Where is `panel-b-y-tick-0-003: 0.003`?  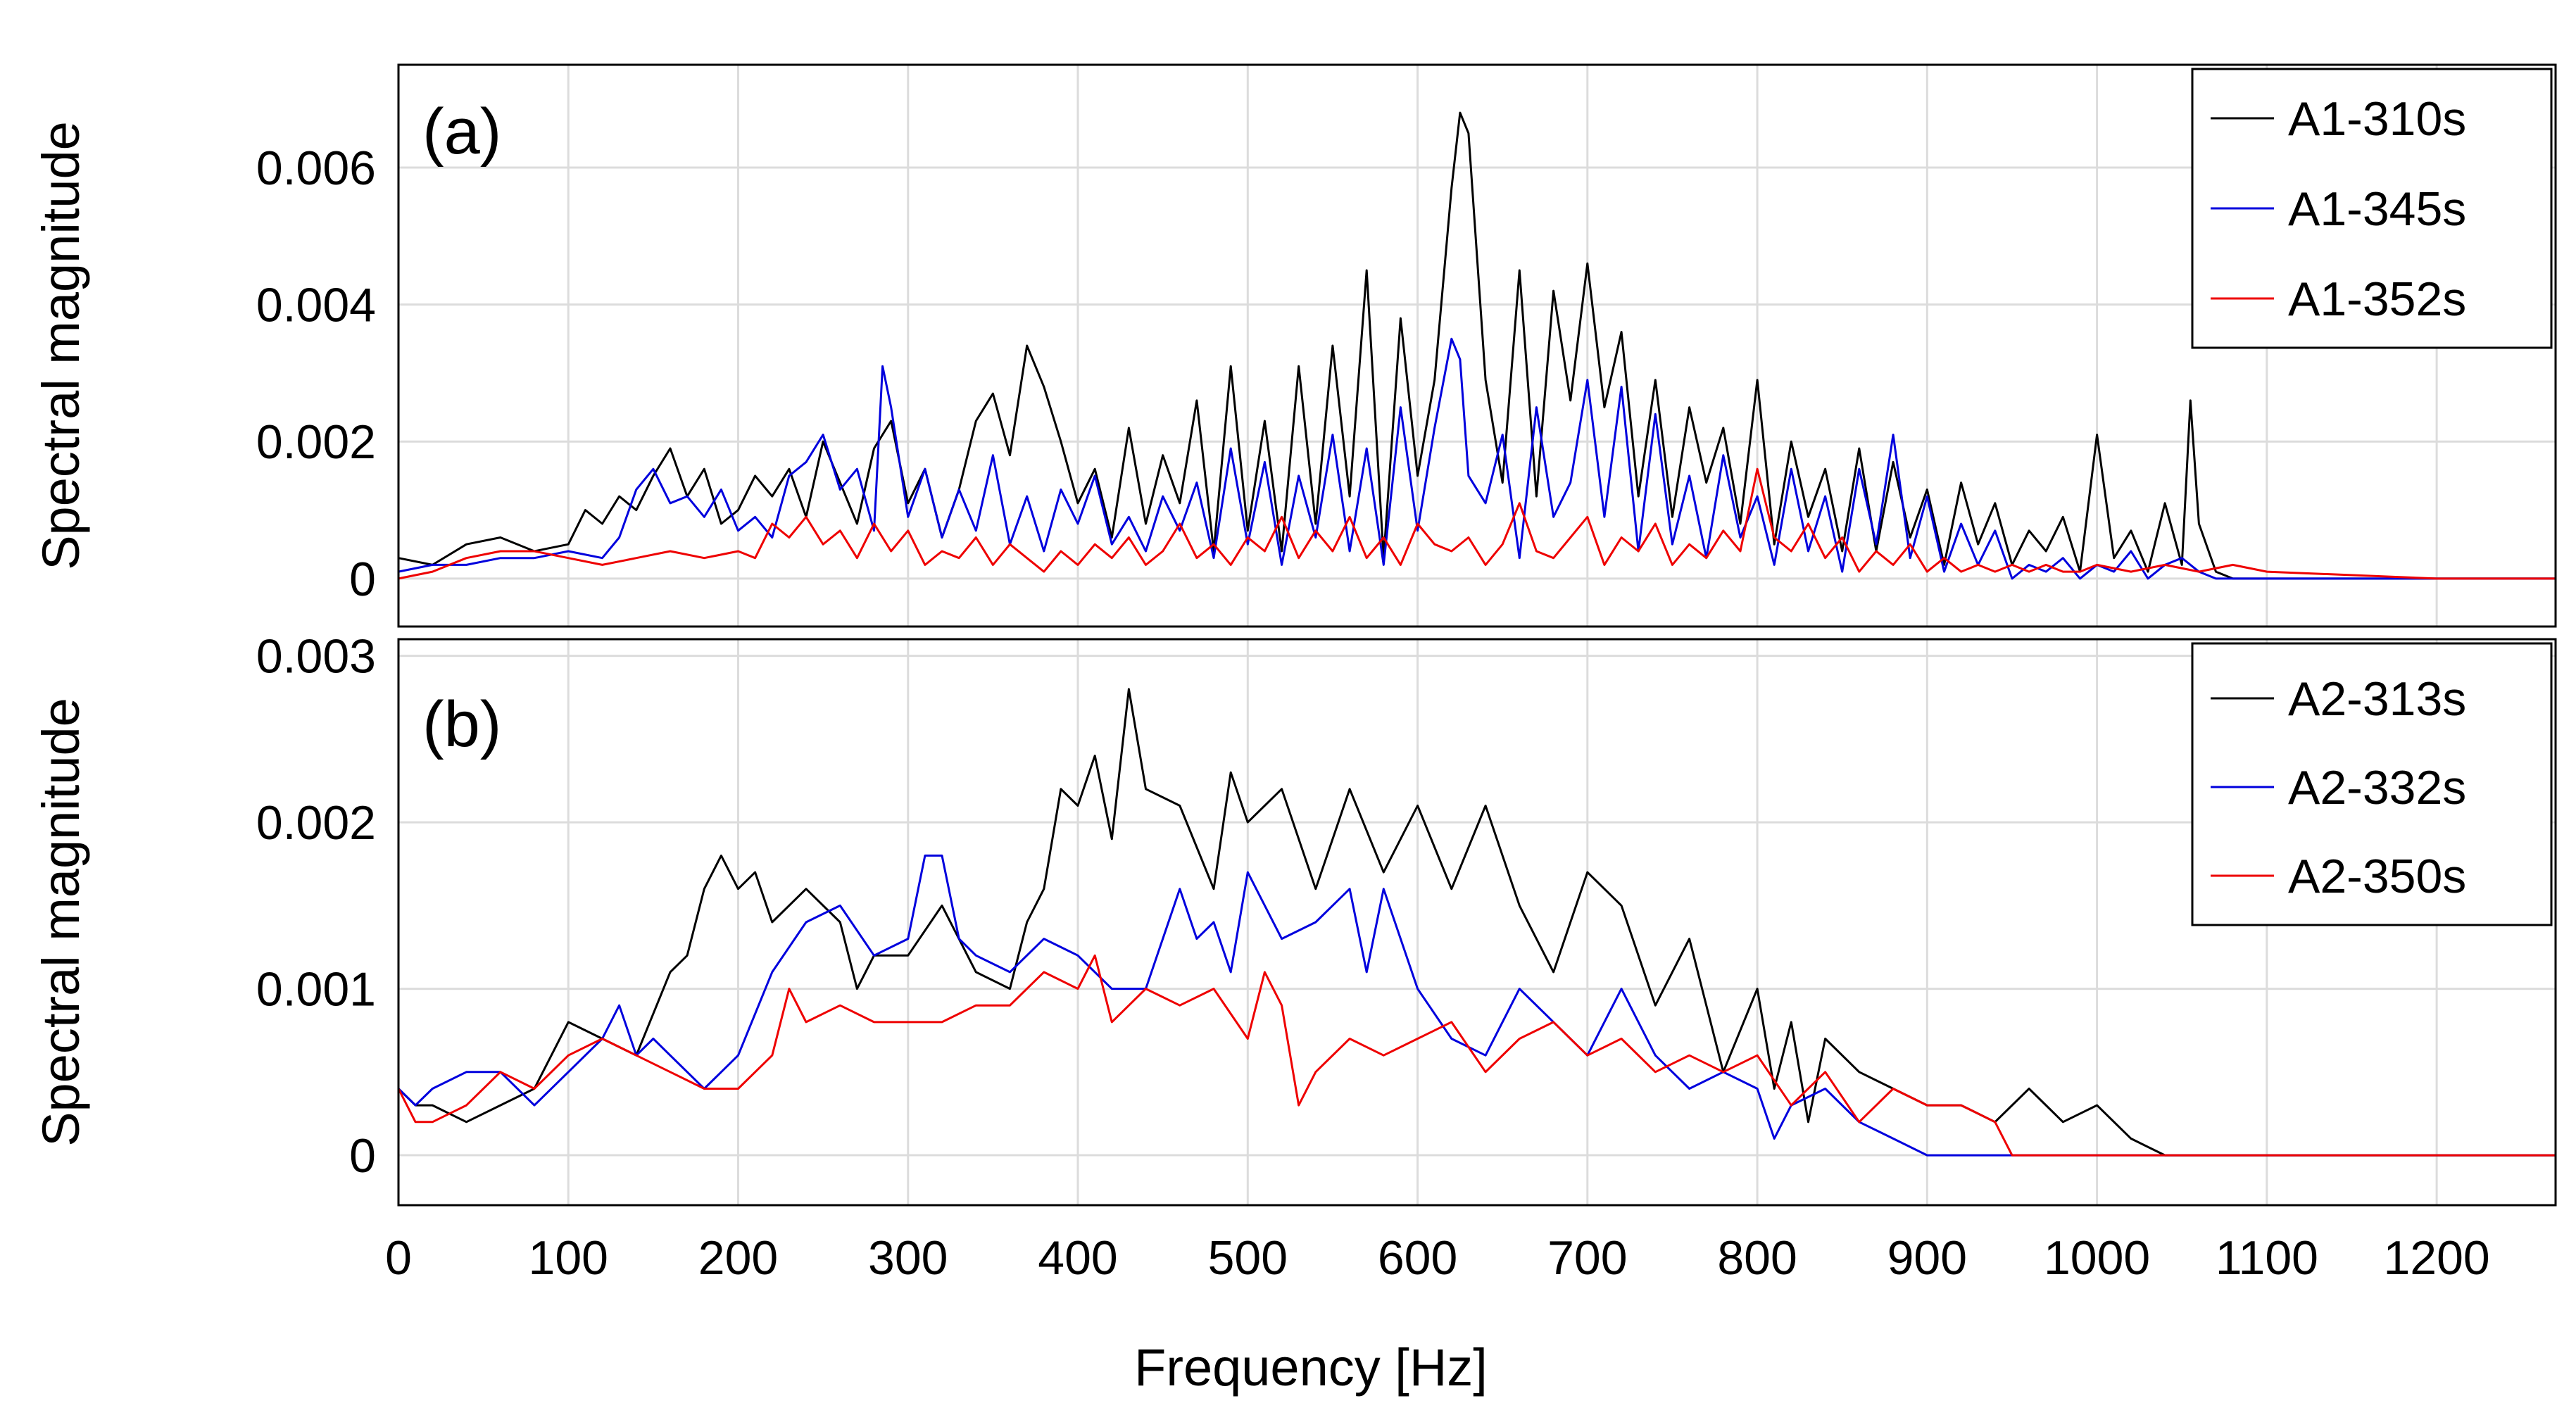
panel-b-y-tick-0-003: 0.003 is located at coordinates (316, 657).